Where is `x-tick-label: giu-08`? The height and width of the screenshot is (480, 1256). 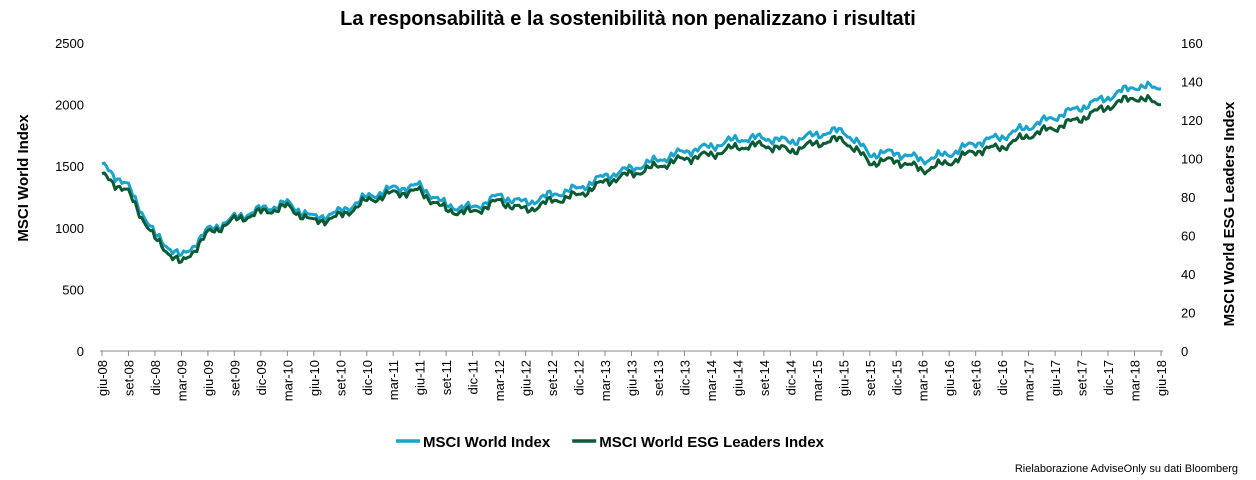 x-tick-label: giu-08 is located at coordinates (102, 378).